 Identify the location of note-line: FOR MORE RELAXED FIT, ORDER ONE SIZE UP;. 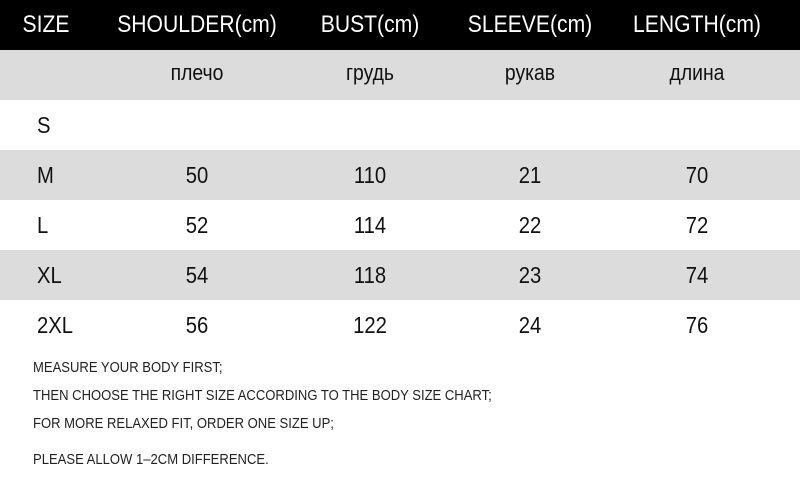
(183, 424).